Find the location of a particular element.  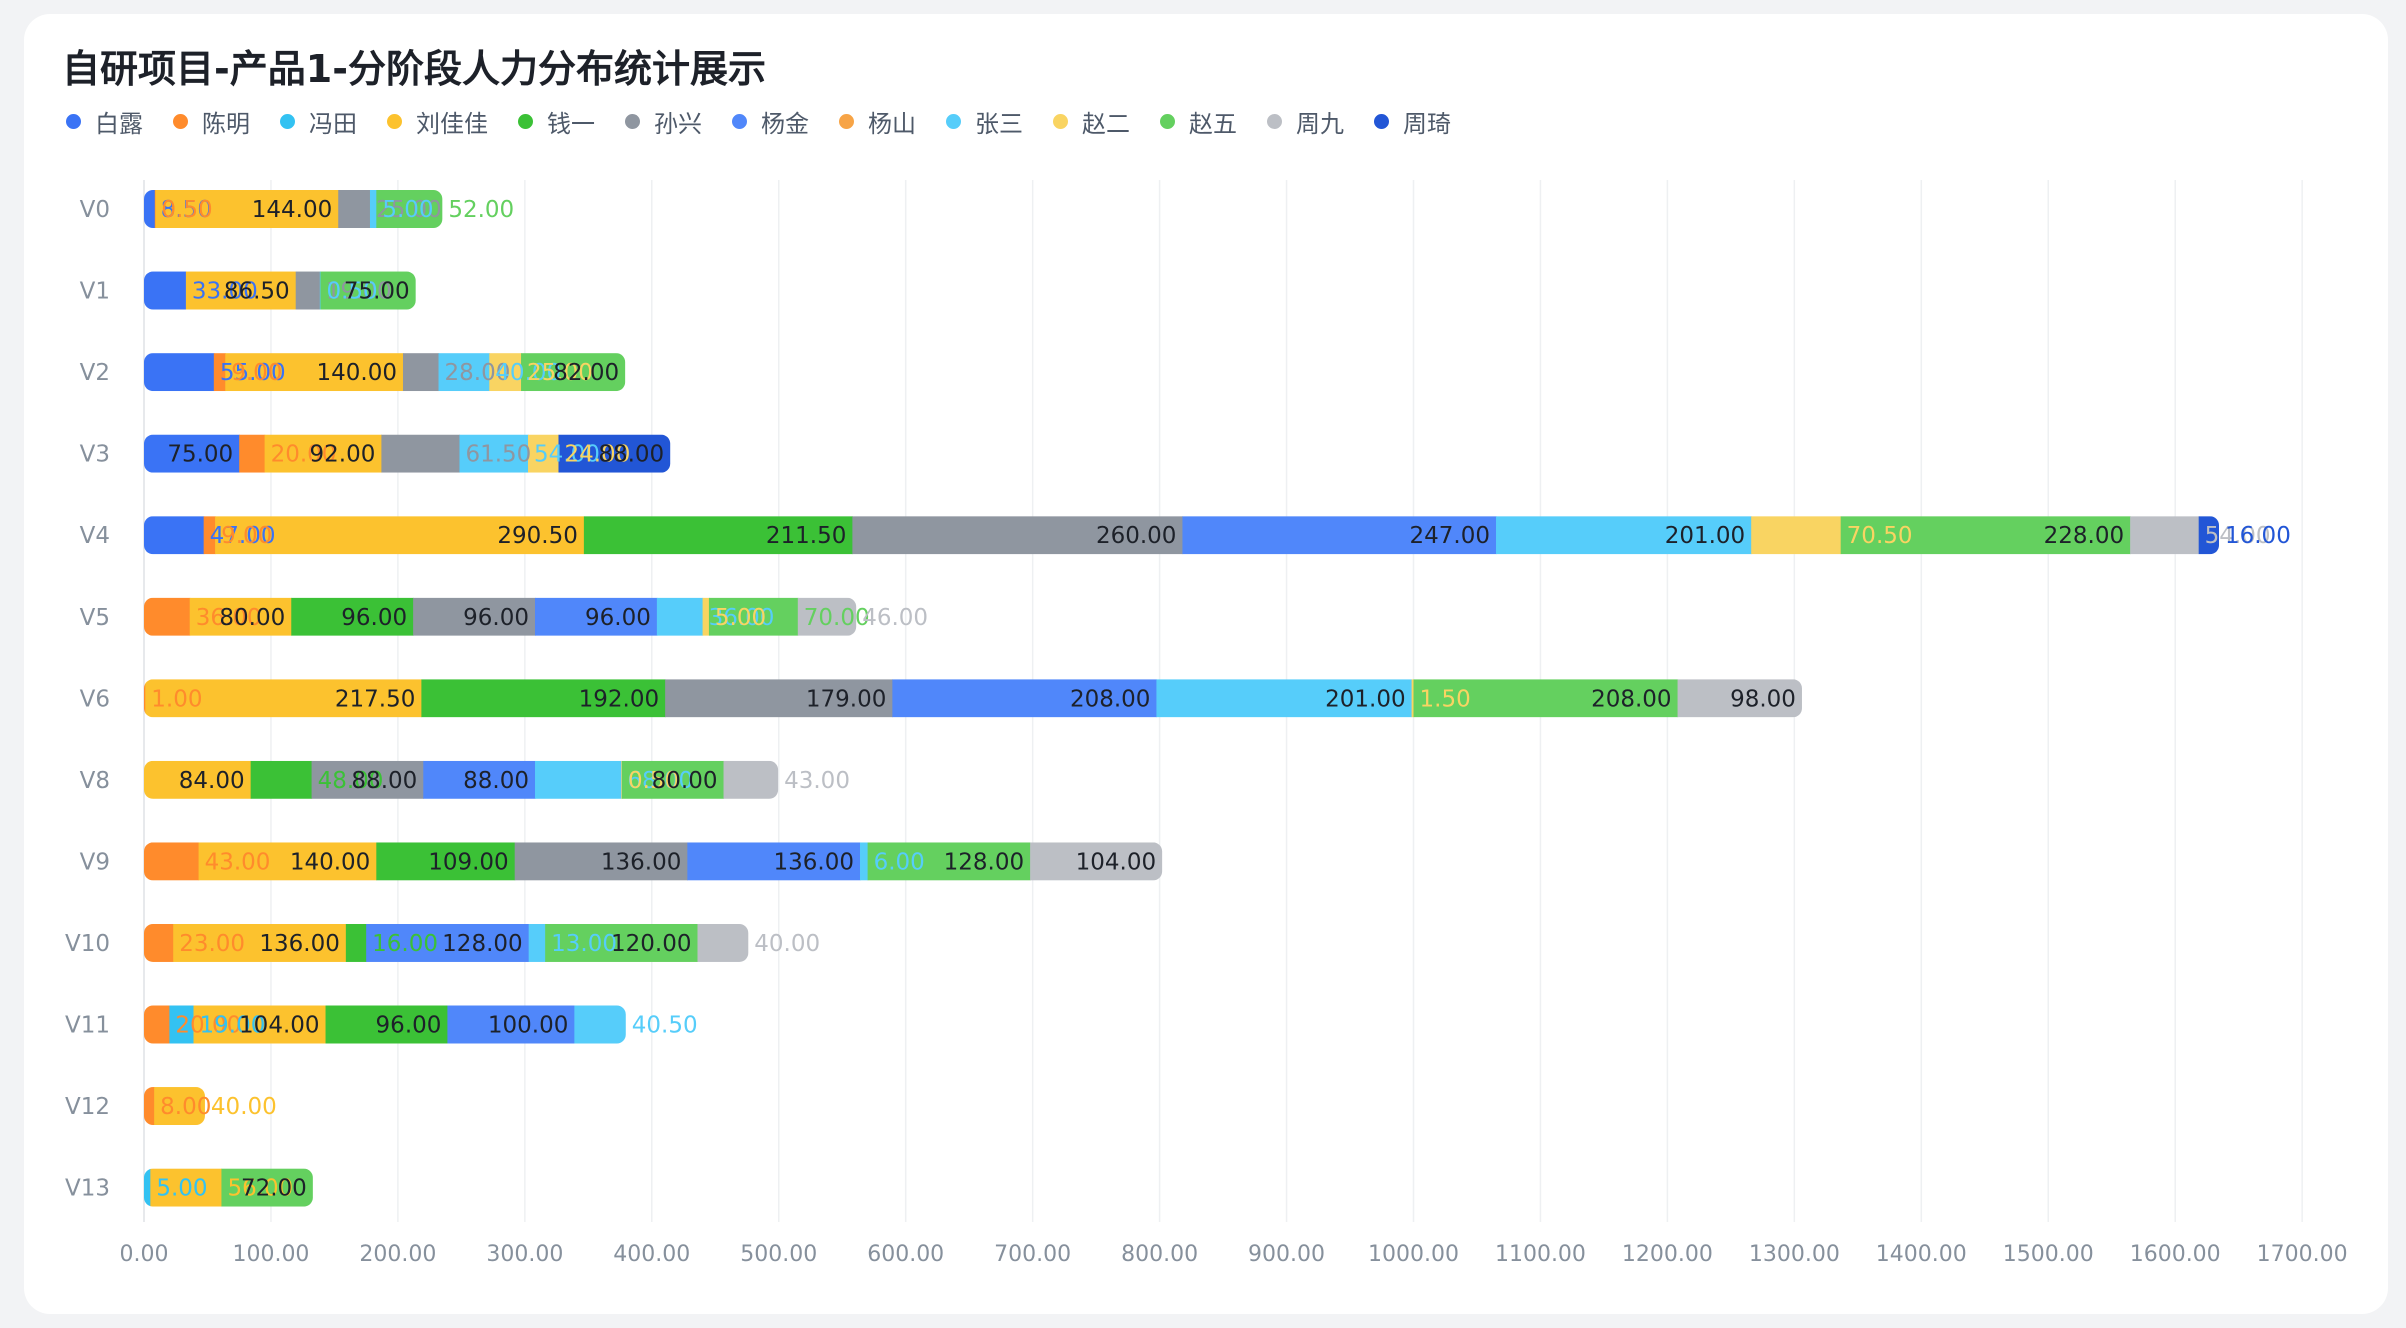

legend-item: 刘佳佳 is located at coordinates (437, 121).